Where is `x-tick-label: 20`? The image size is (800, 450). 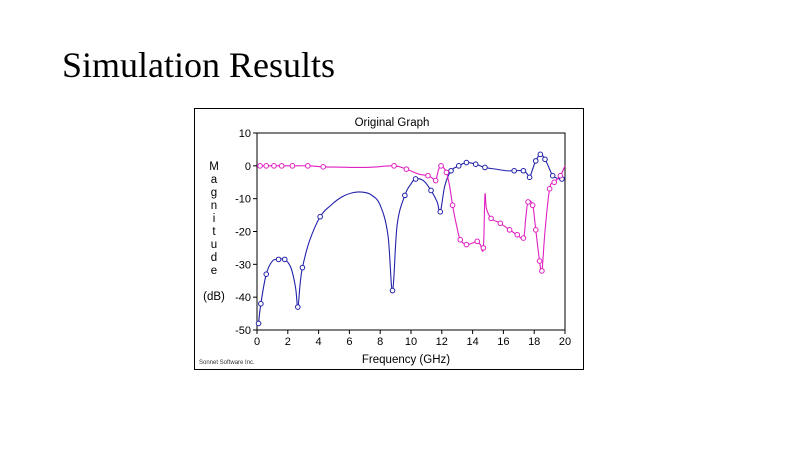 x-tick-label: 20 is located at coordinates (565, 342).